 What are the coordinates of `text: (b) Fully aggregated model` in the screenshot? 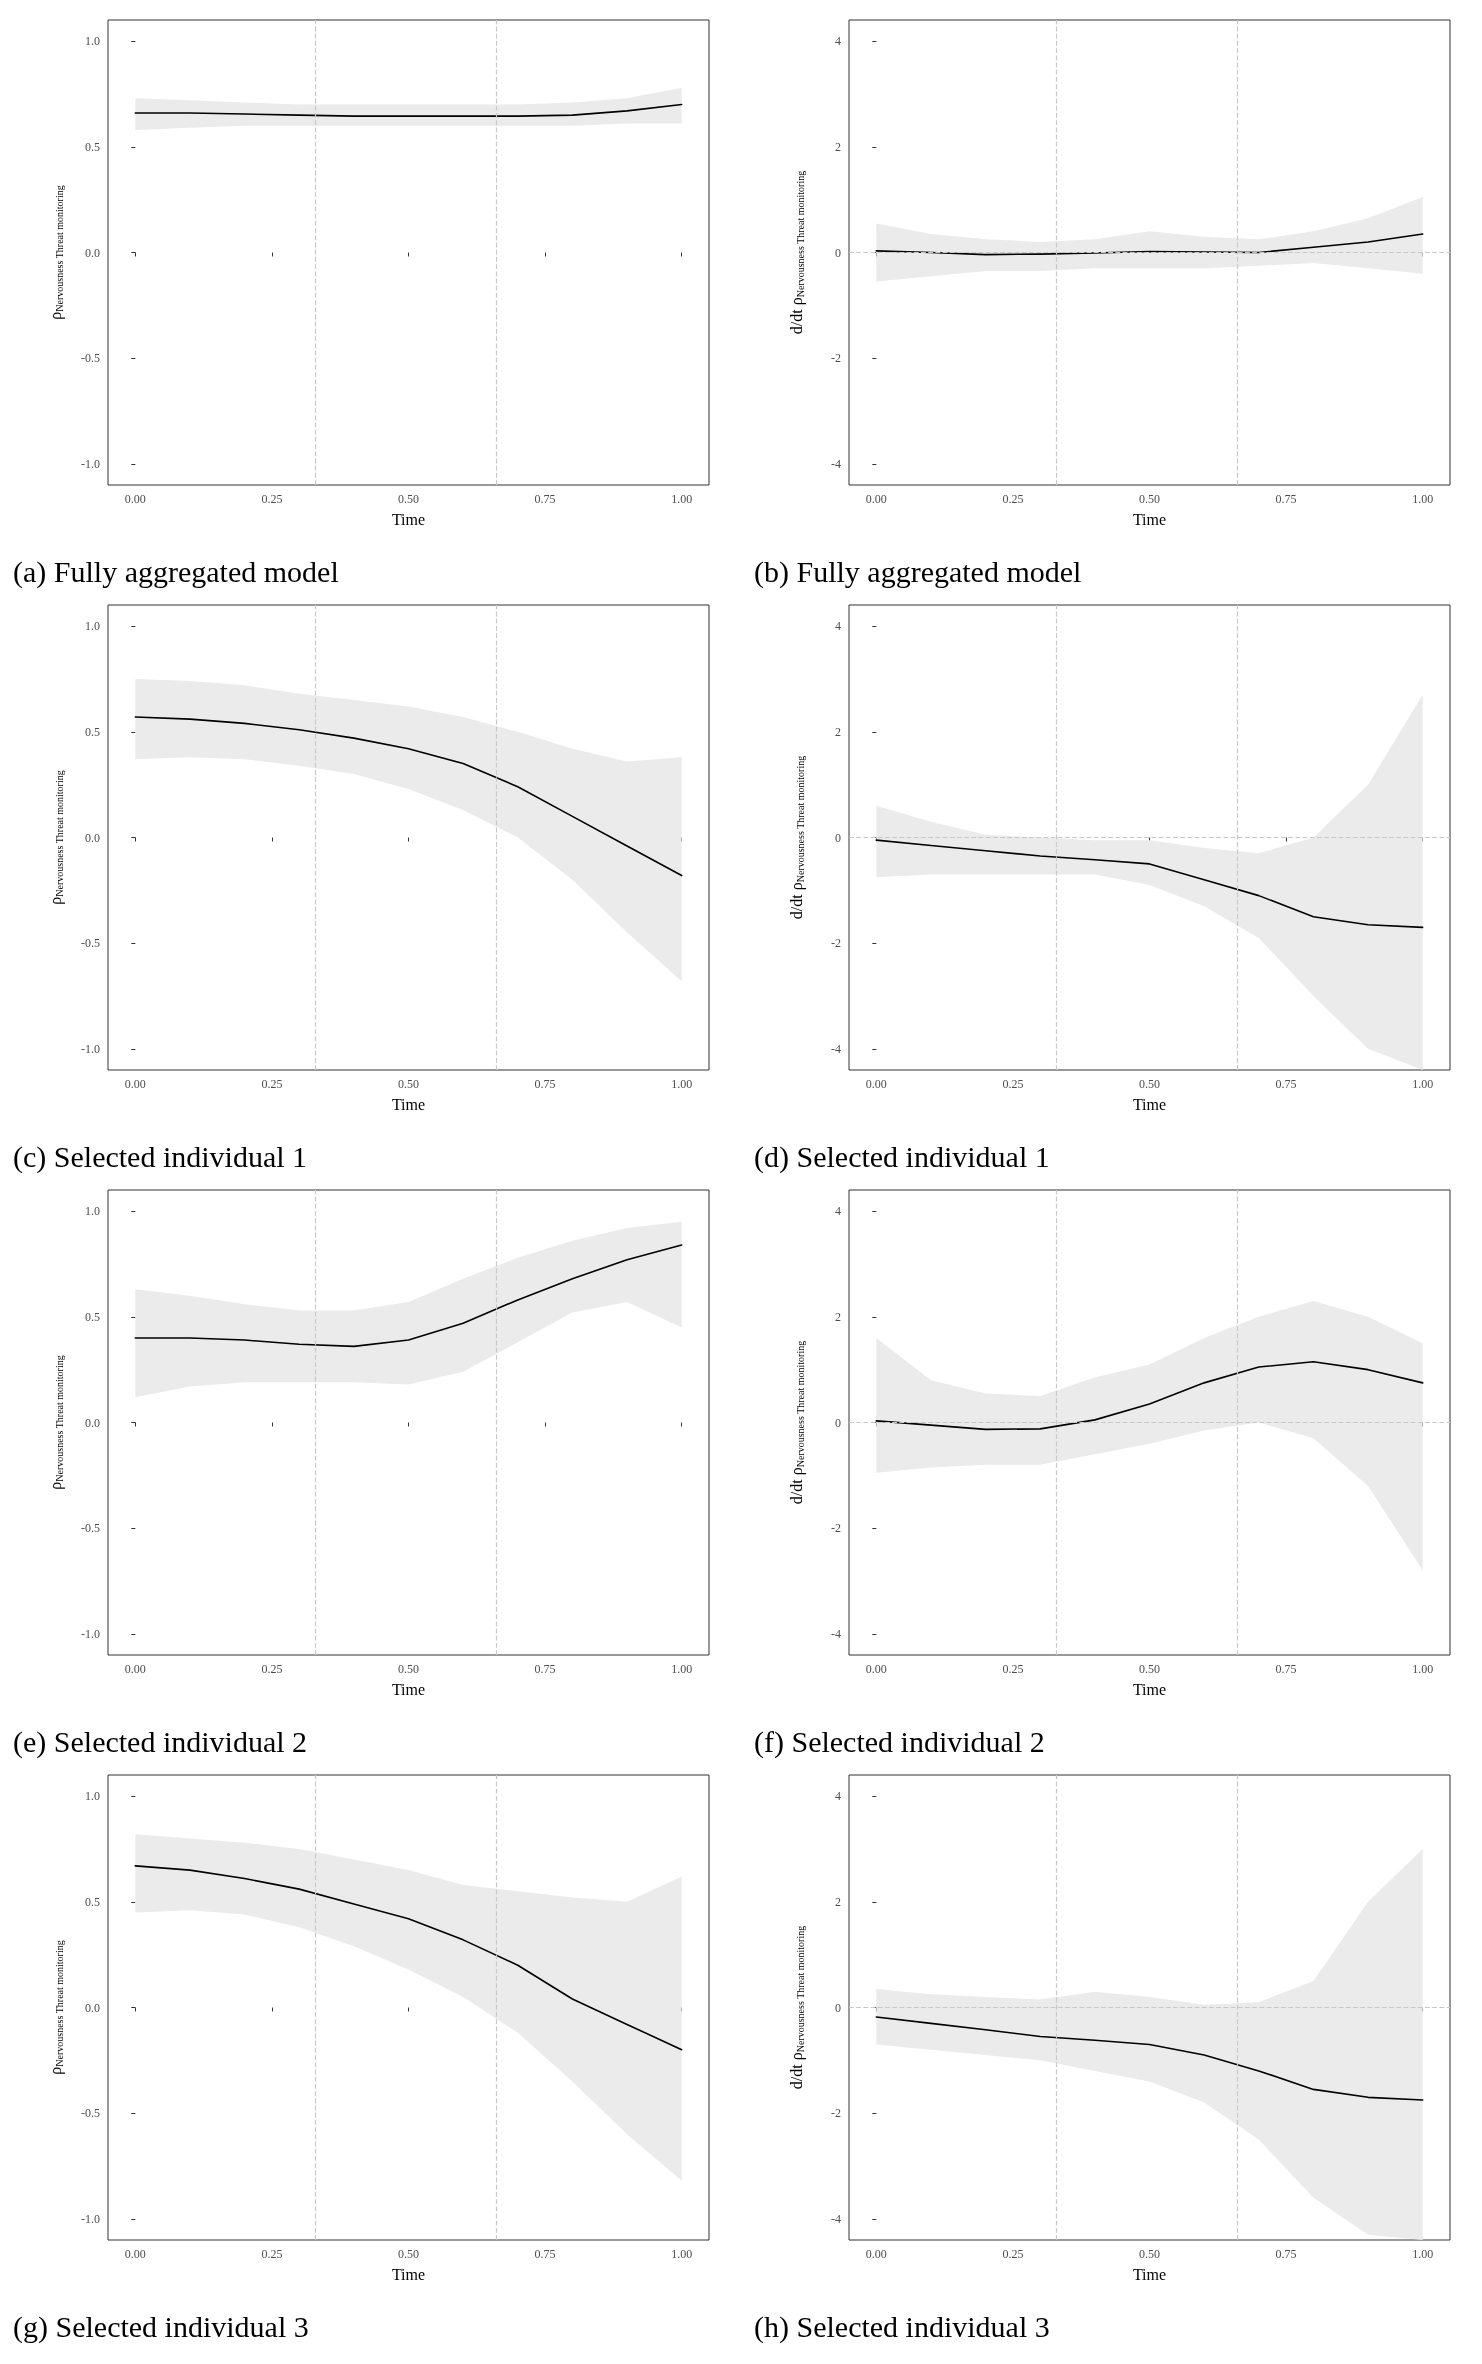 It's located at (918, 571).